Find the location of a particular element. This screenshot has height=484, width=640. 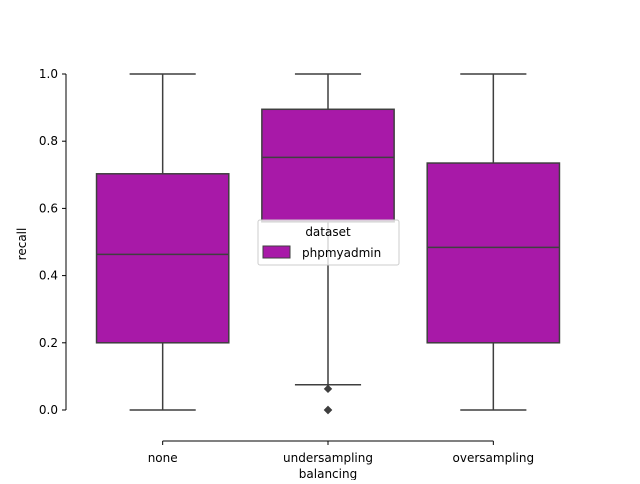

y-tick-label: 0.0 is located at coordinates (48, 410).